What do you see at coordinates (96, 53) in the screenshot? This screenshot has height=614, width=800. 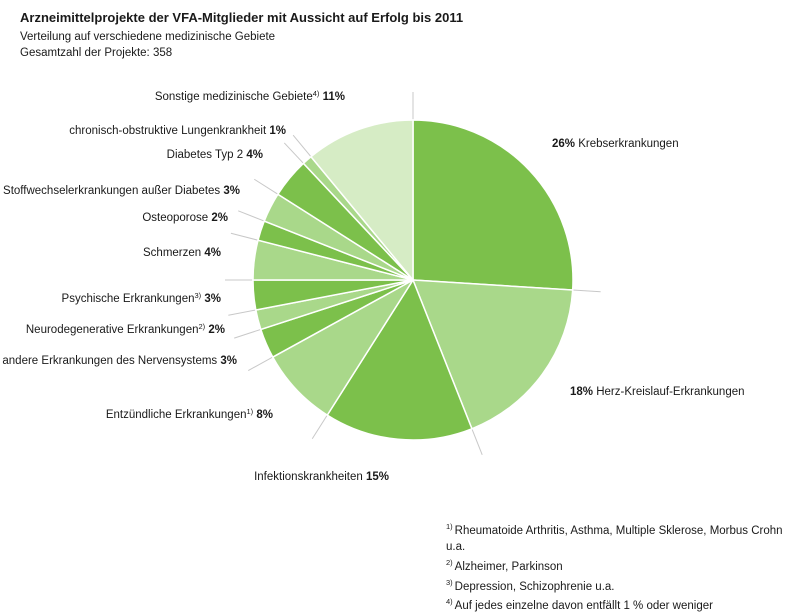 I see `total-projects-label: Gesamtzahl der Projekte: 358` at bounding box center [96, 53].